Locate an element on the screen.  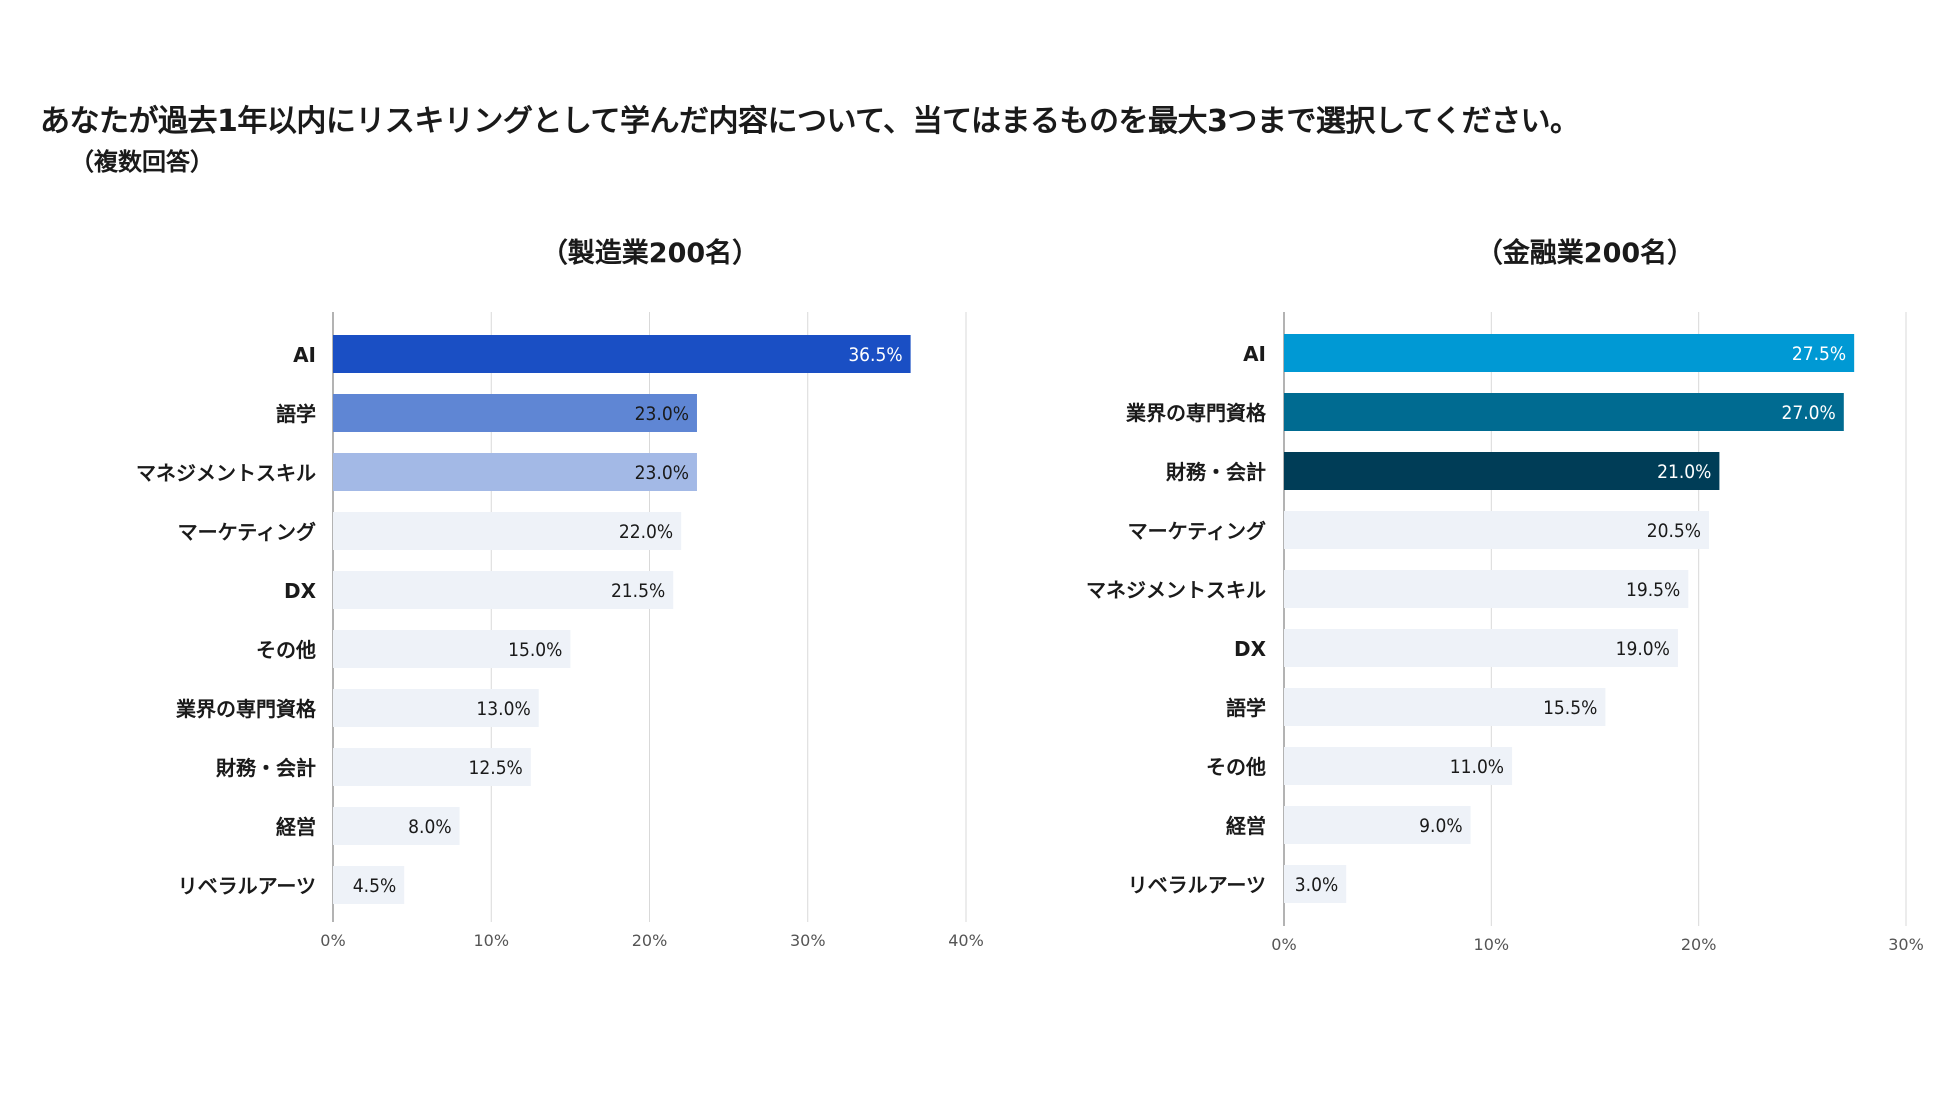
page-subtitle: （複数回答） is located at coordinates (142, 162).